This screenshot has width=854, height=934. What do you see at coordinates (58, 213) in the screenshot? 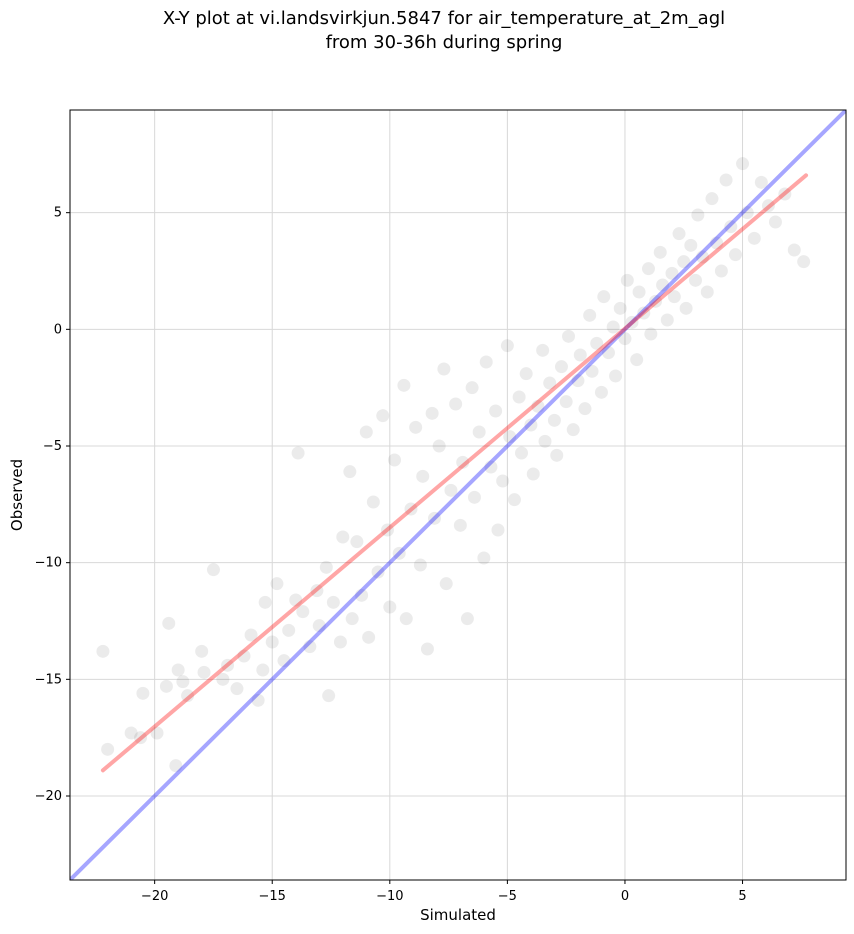
I see `y-tick-label: 5` at bounding box center [58, 213].